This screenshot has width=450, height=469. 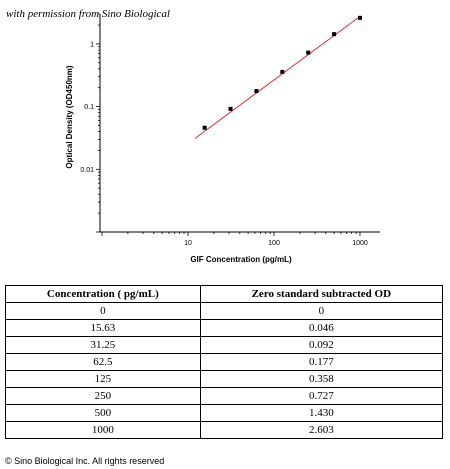 What do you see at coordinates (103, 396) in the screenshot?
I see `cell-concentration: 250` at bounding box center [103, 396].